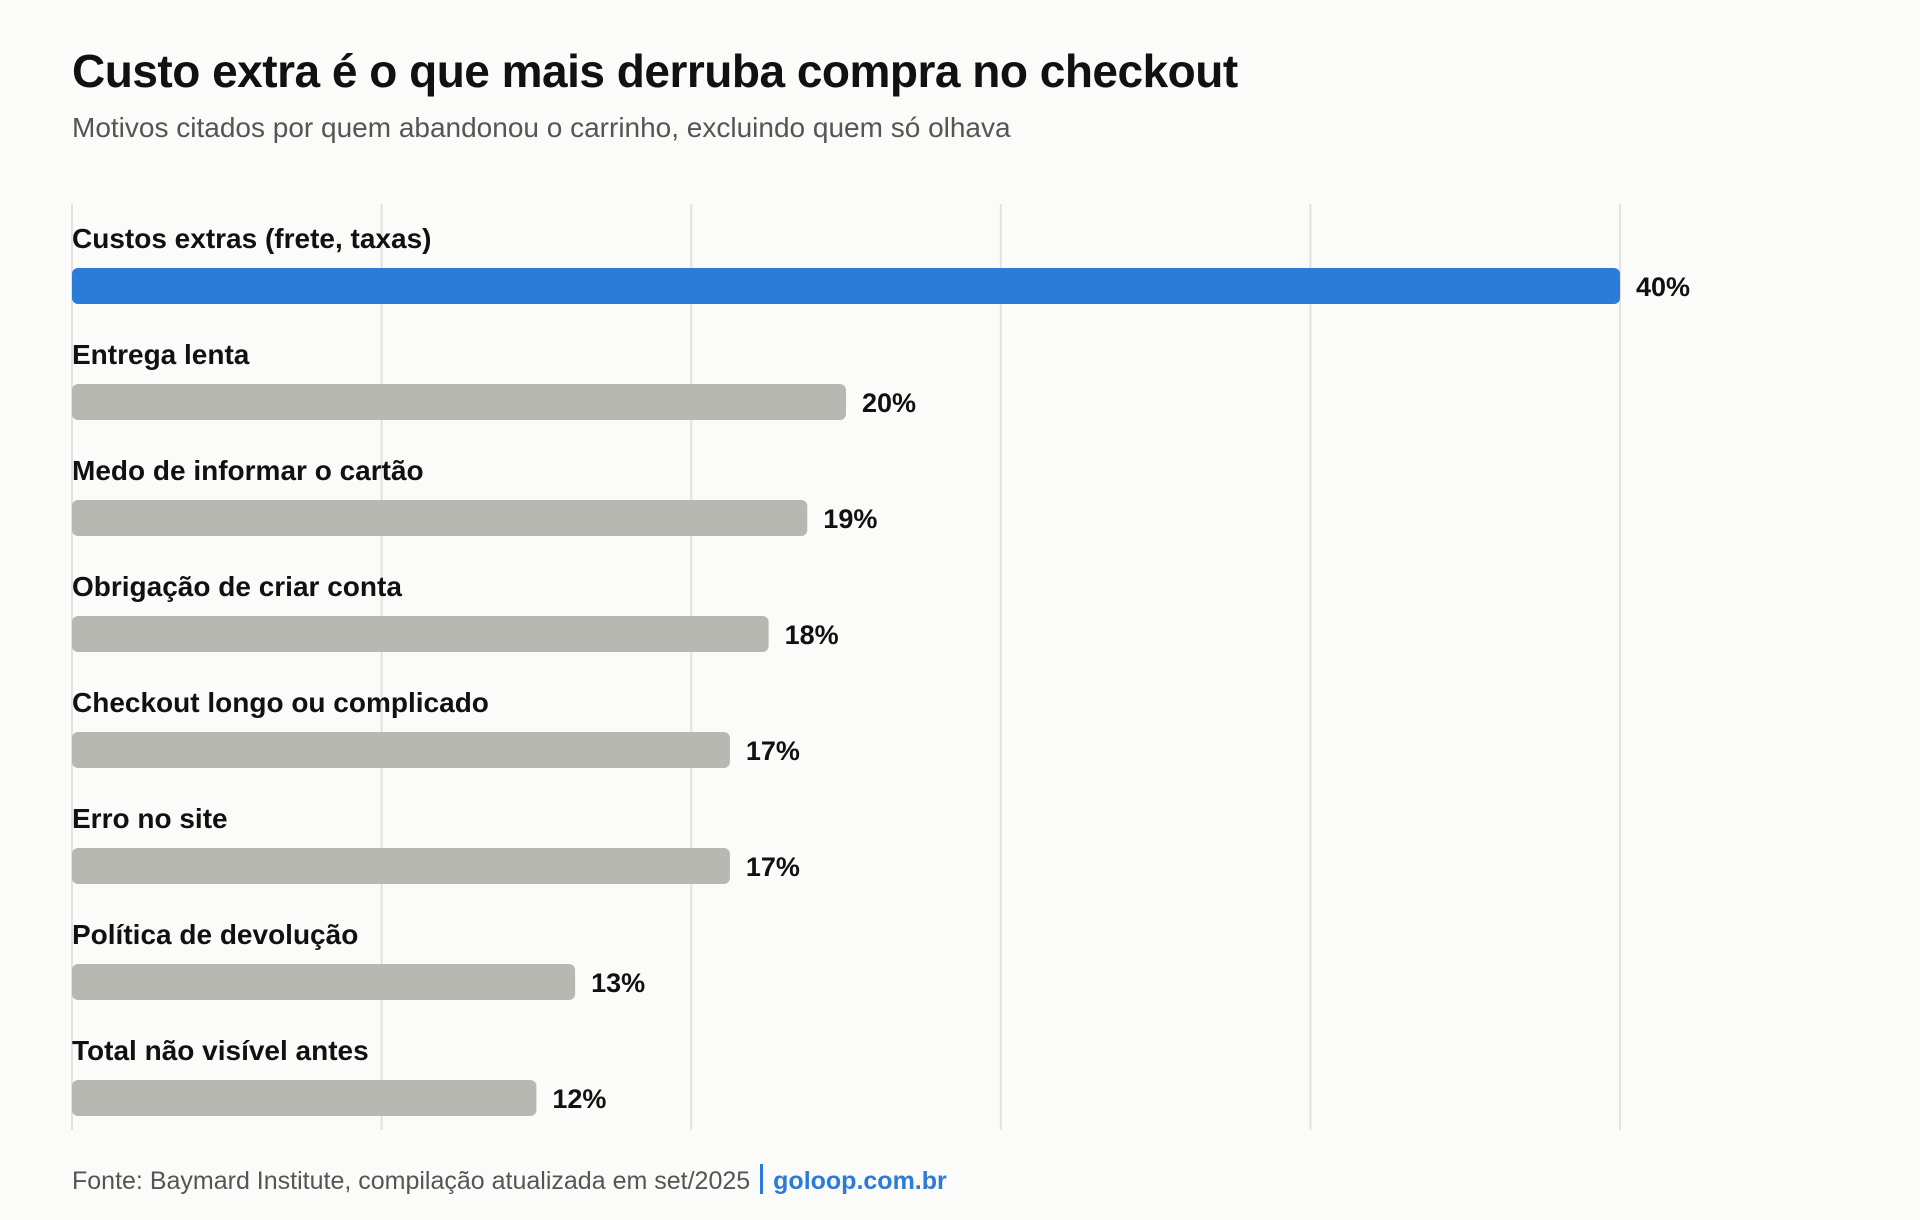  Describe the element at coordinates (215, 934) in the screenshot. I see `category-label: Política de devolução` at that location.